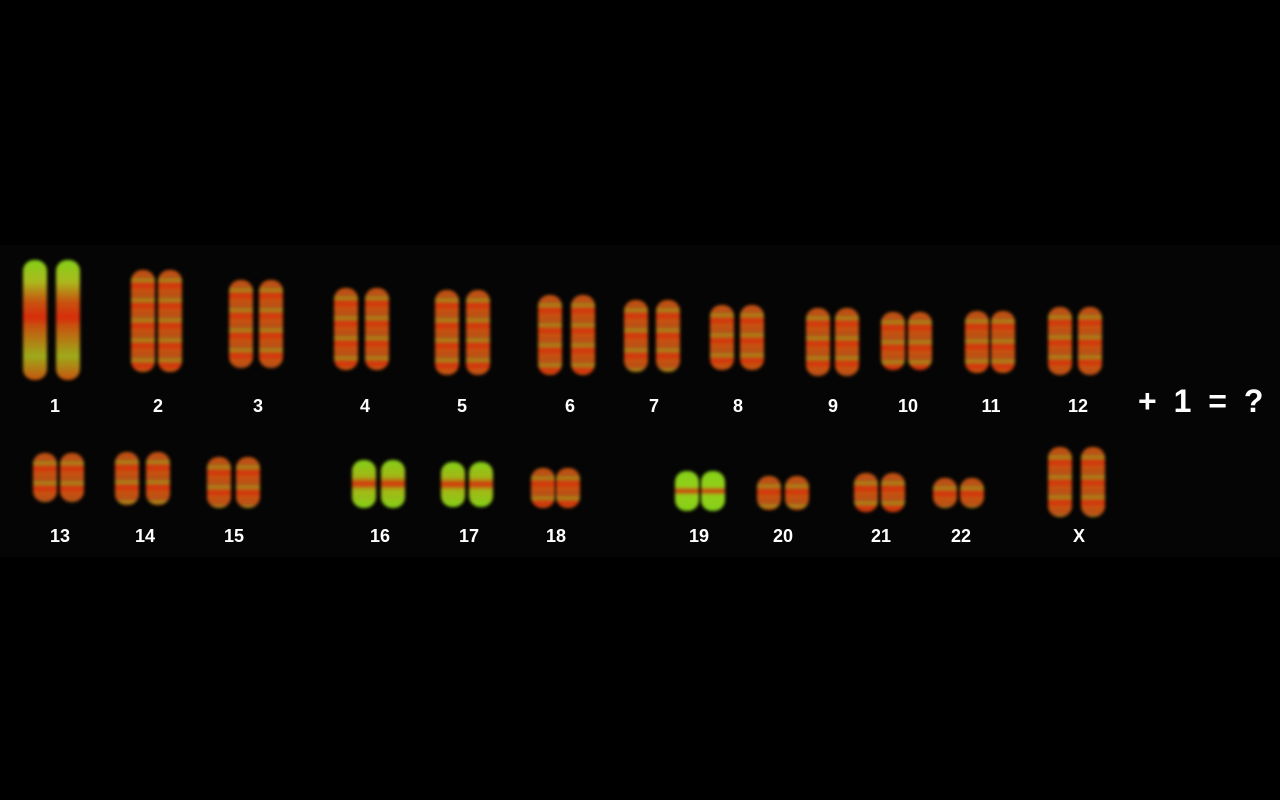 This screenshot has width=1280, height=800. Describe the element at coordinates (462, 406) in the screenshot. I see `chromosome-label-5: 5` at that location.